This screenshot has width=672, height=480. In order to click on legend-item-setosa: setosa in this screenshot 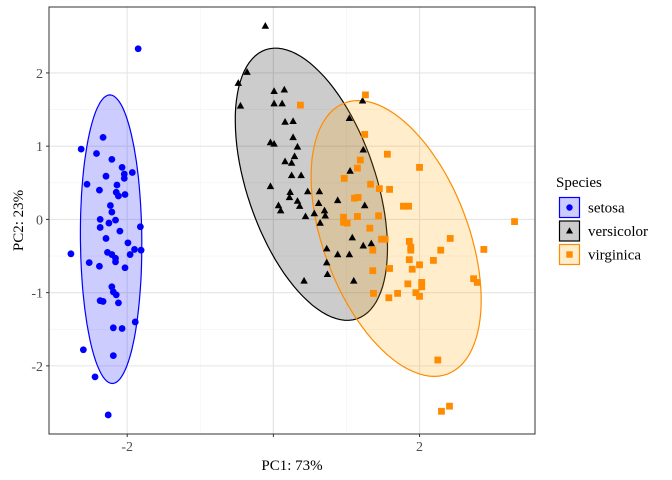, I will do `click(591, 207)`.